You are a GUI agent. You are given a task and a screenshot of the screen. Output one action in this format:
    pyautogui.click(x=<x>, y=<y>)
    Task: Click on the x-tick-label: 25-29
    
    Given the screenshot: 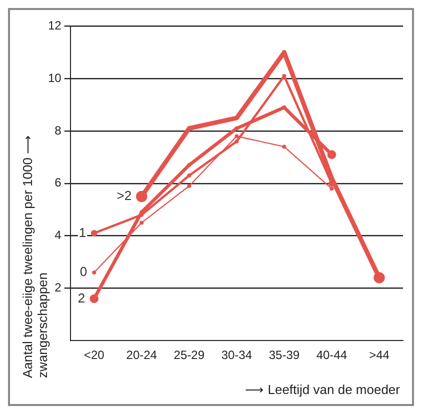 What is the action you would take?
    pyautogui.click(x=189, y=355)
    